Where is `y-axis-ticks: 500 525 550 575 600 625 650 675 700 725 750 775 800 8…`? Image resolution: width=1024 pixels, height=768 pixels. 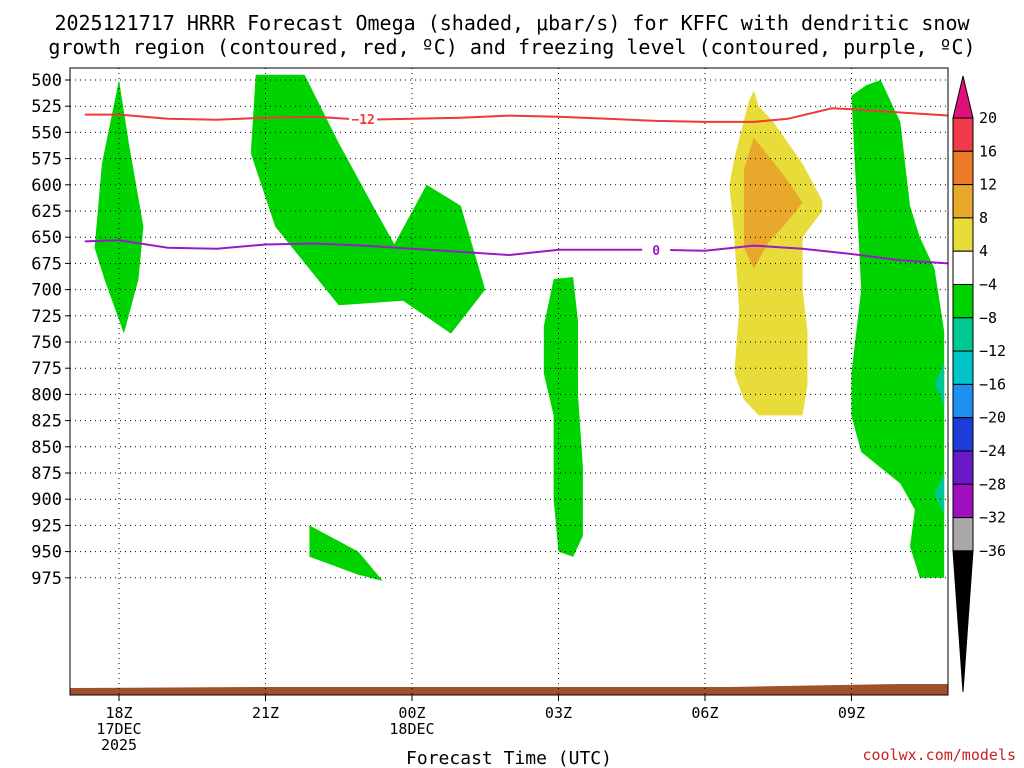 y-axis-ticks: 500 525 550 575 600 625 650 675 700 725 750 775 800 8… is located at coordinates (50, 330).